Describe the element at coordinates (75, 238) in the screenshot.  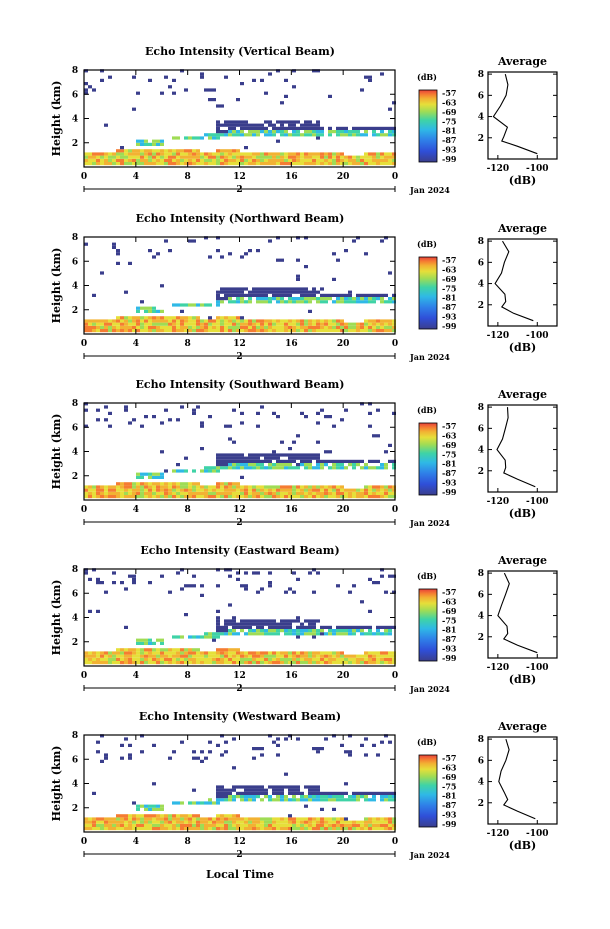
I see `y-tick-label: 8` at that location.